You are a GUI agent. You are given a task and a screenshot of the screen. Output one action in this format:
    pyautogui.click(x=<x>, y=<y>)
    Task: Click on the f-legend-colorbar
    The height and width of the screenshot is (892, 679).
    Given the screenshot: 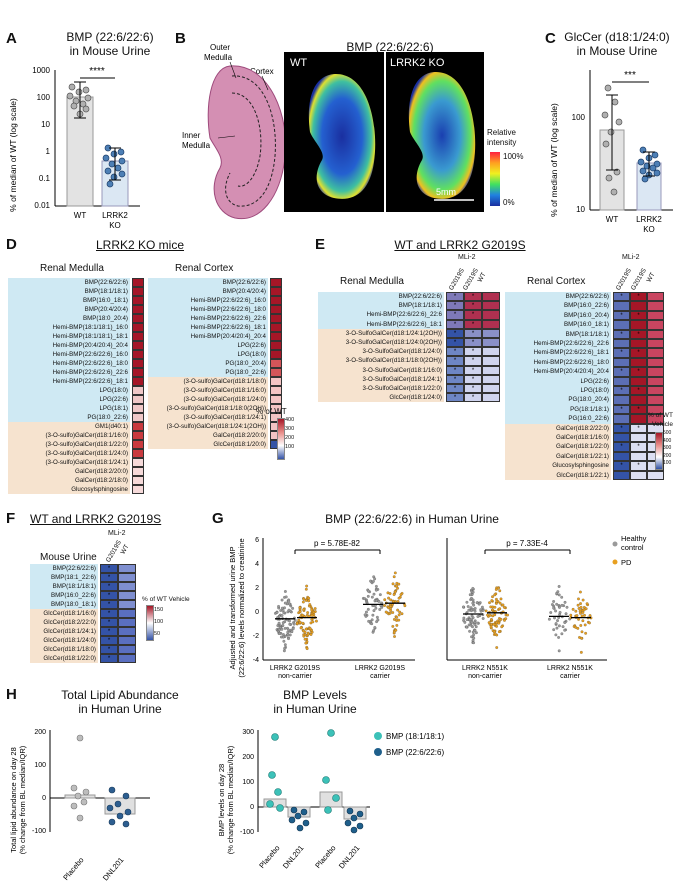 What is the action you would take?
    pyautogui.click(x=150, y=623)
    